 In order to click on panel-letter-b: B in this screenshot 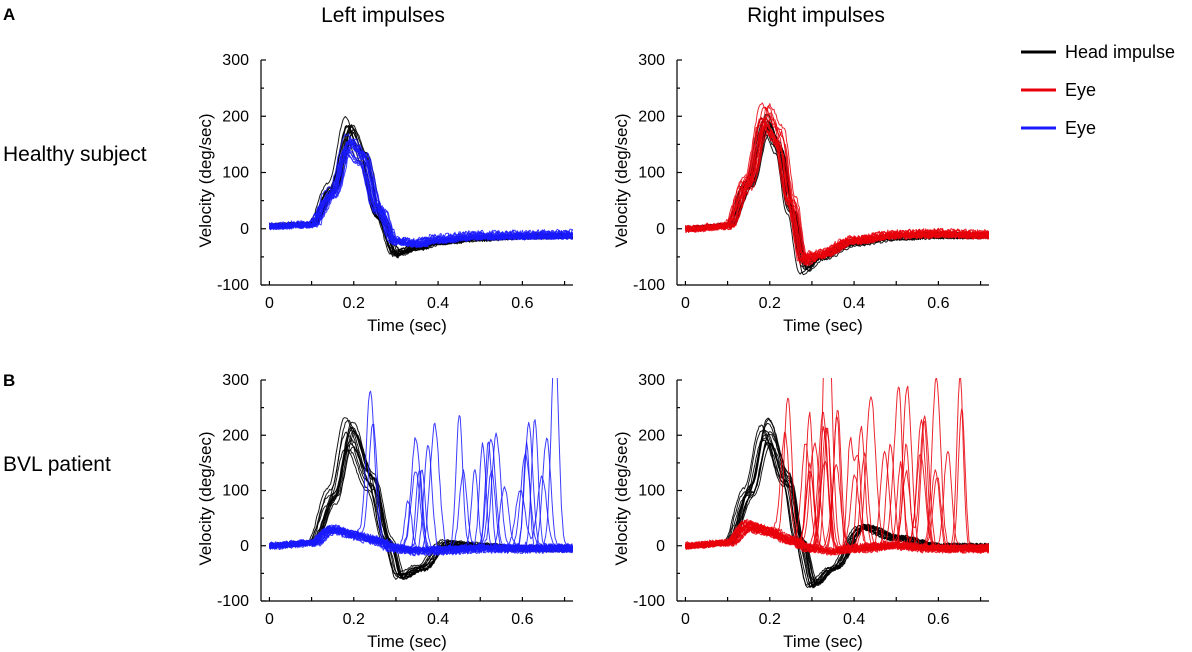, I will do `click(9, 380)`.